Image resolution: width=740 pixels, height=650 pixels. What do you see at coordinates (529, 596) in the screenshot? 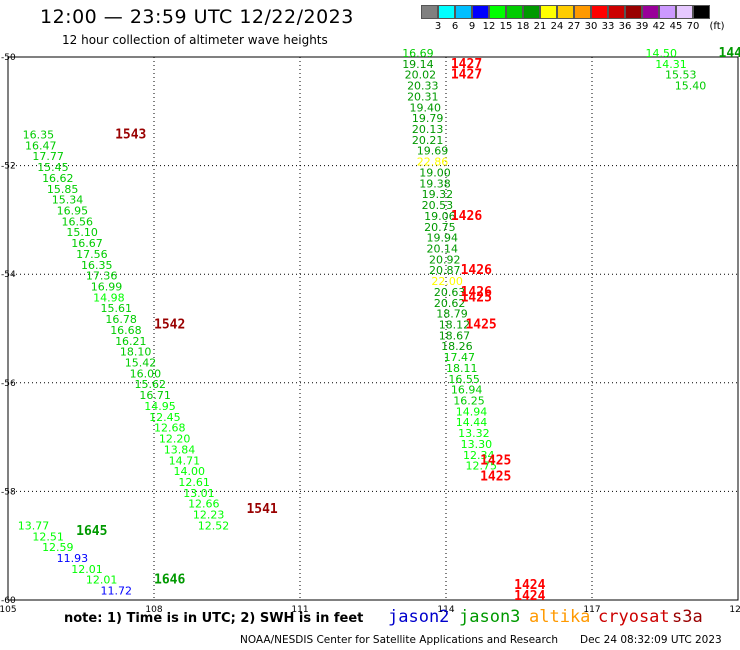
I see `pass-number-label: 1424` at bounding box center [529, 596].